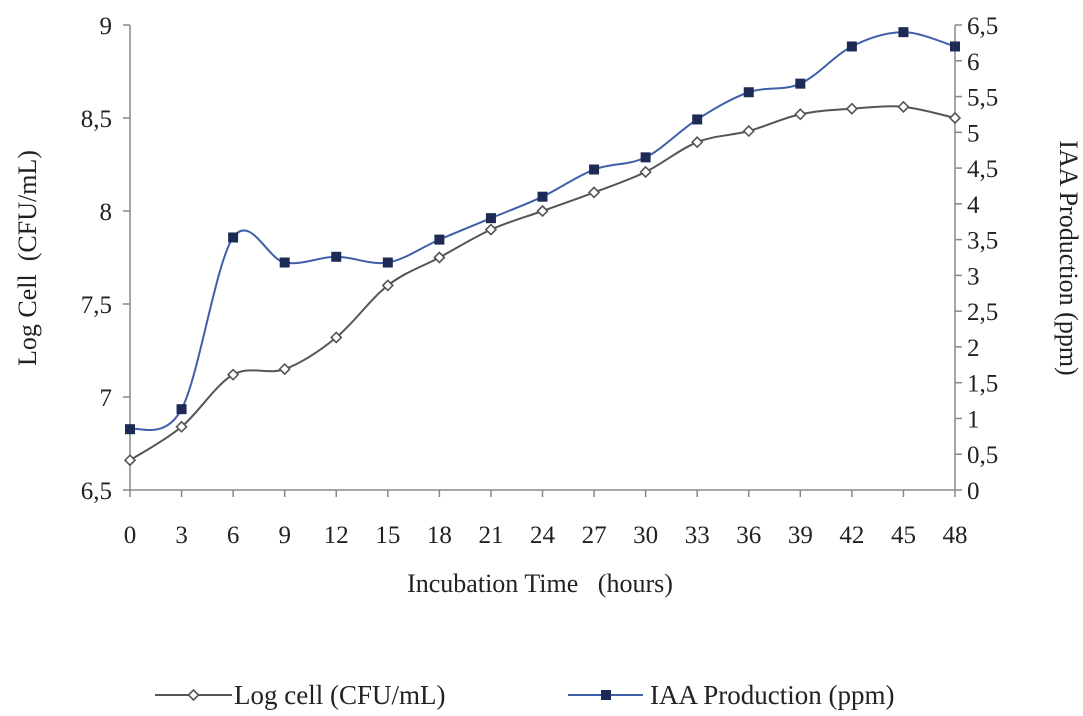  I want to click on right-y-tick-label: 2, so click(973, 348).